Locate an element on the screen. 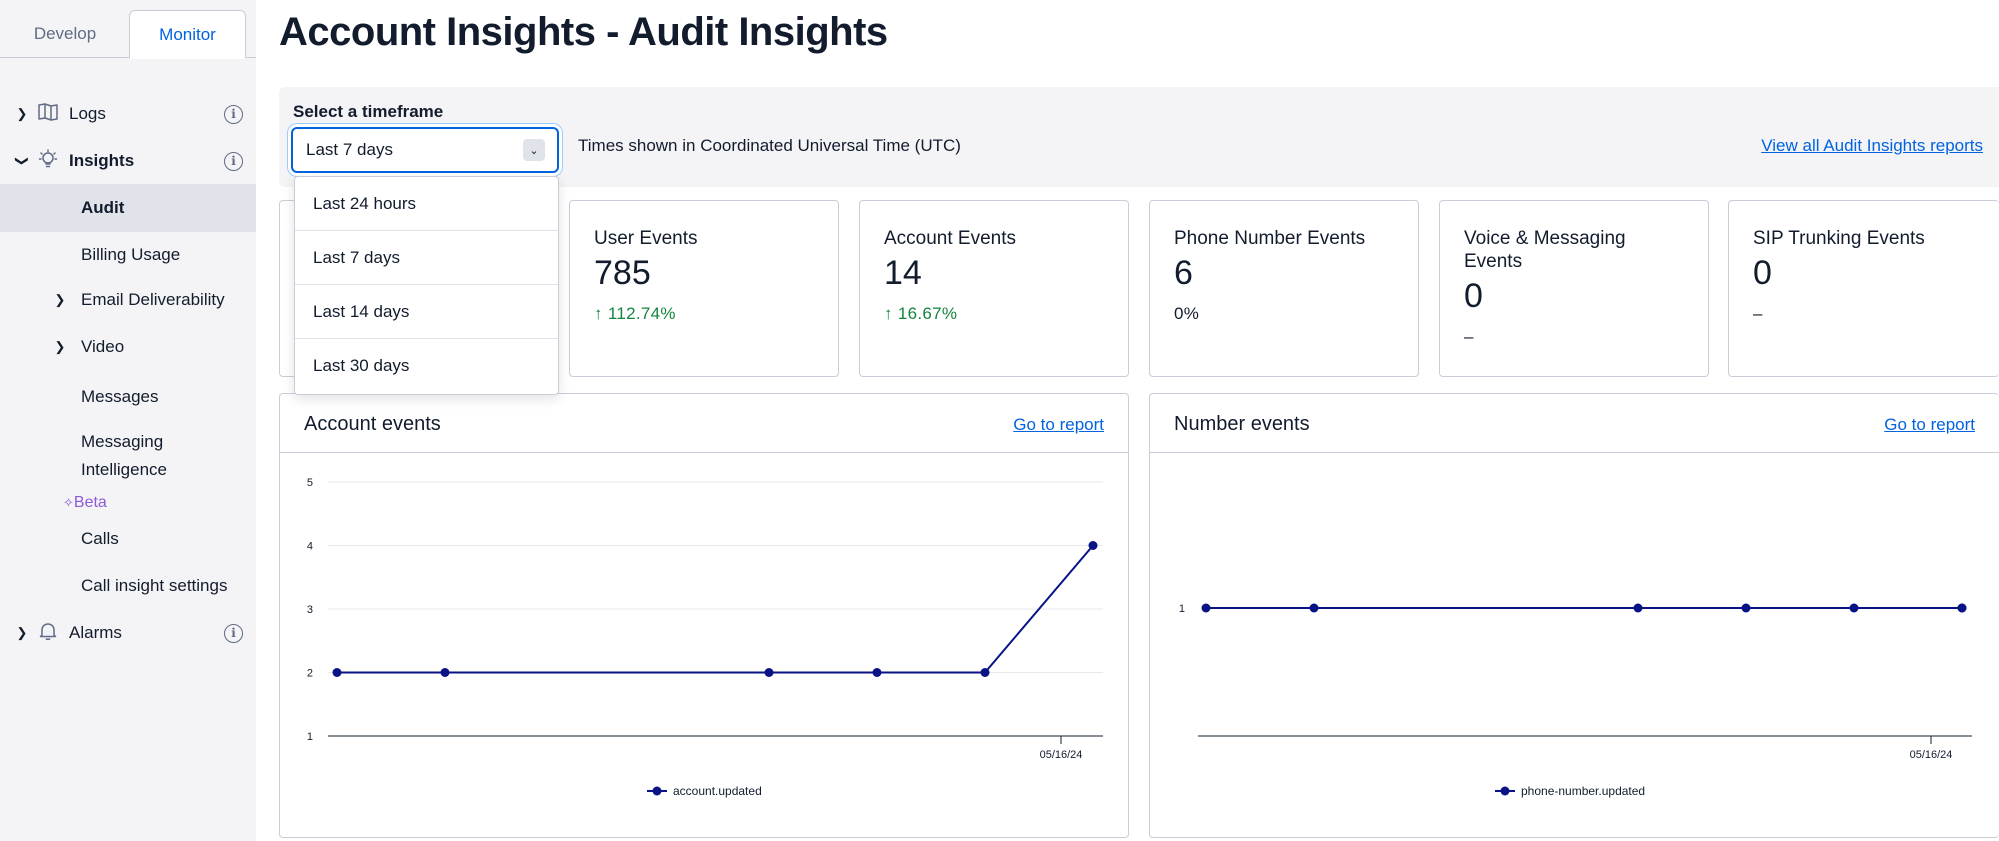 The width and height of the screenshot is (1999, 841). y-tick-label: 3 is located at coordinates (310, 610).